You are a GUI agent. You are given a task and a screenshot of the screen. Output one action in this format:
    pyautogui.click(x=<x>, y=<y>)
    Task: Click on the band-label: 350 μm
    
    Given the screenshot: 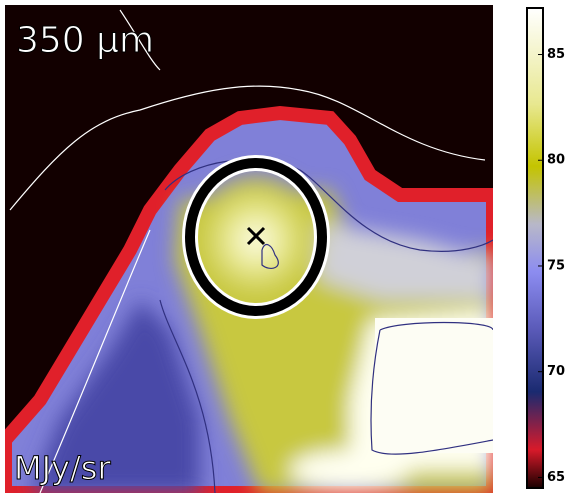 What is the action you would take?
    pyautogui.click(x=85, y=40)
    